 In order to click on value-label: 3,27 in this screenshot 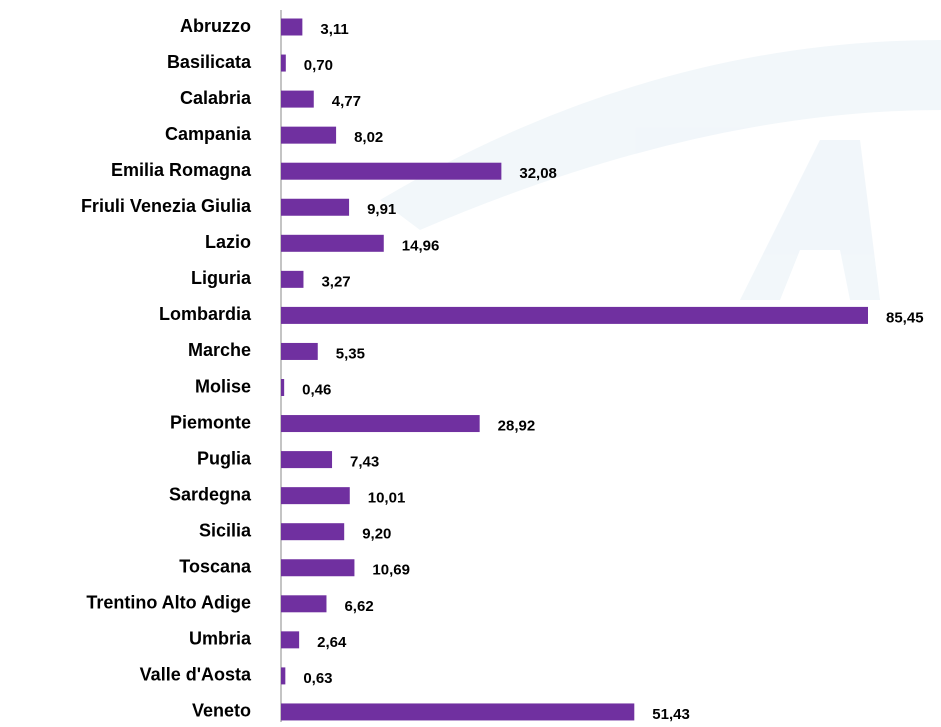, I will do `click(335, 281)`.